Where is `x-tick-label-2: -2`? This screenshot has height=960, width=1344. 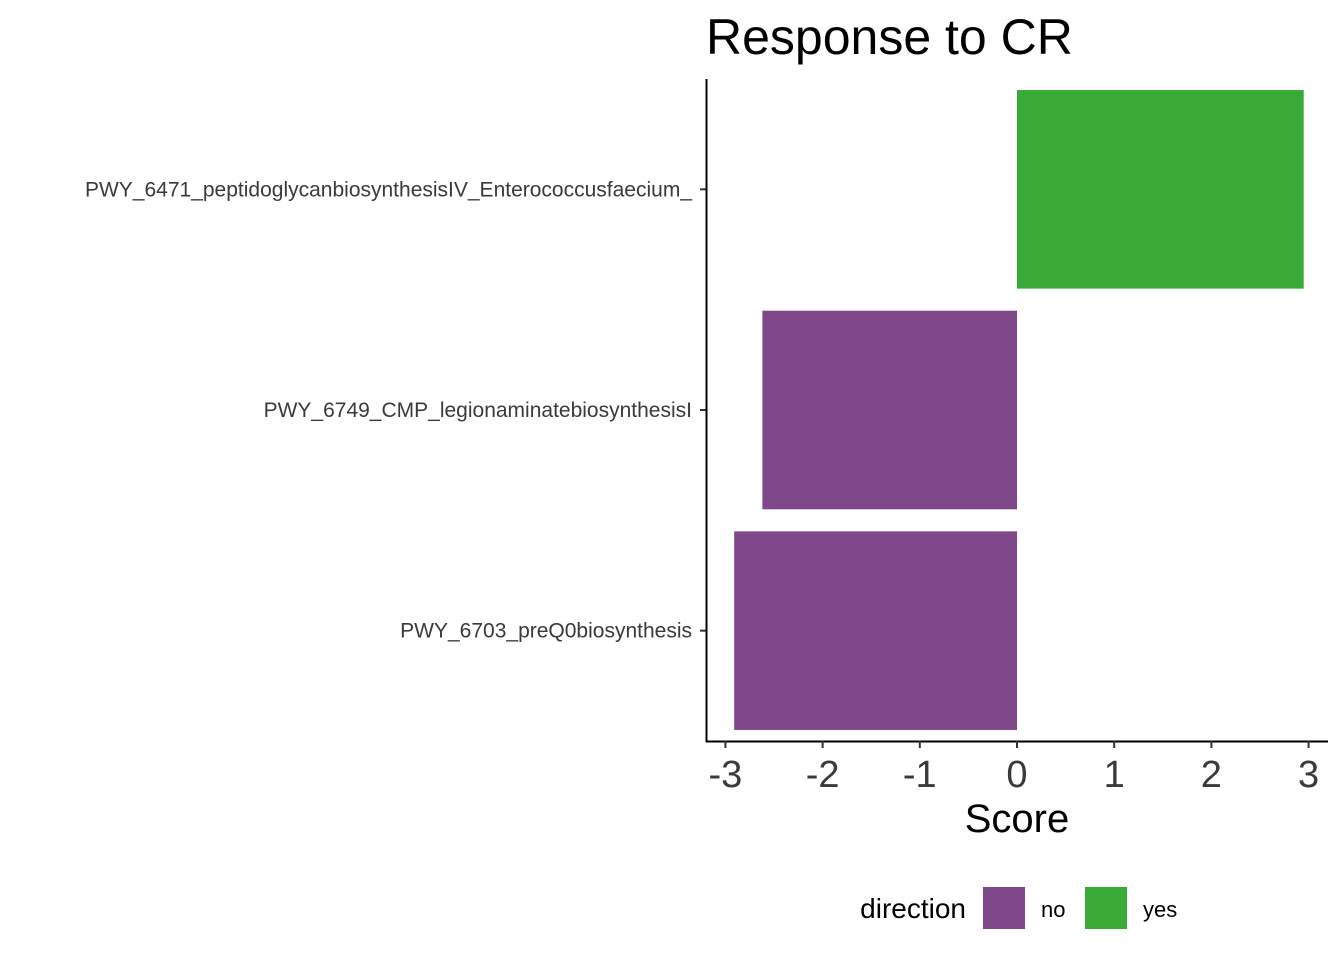
x-tick-label-2: -2 is located at coordinates (823, 775).